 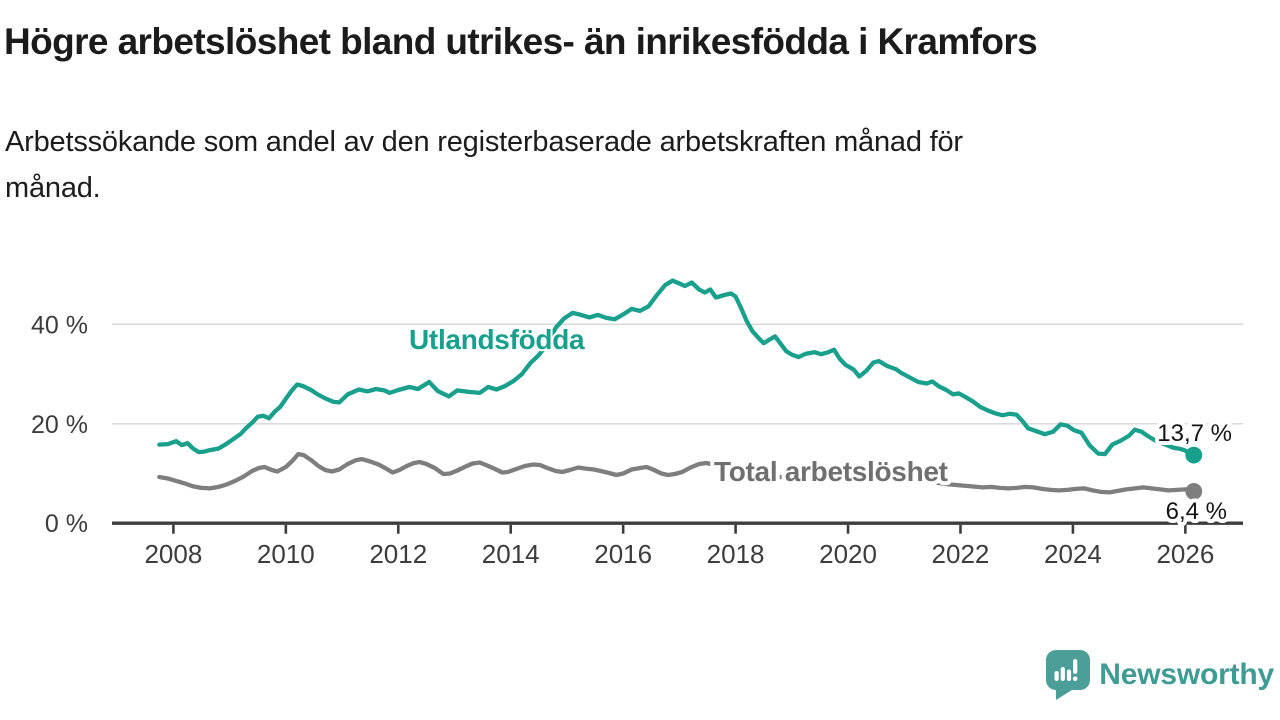 I want to click on end-value-label-utlandsfodda: 13,7 %, so click(x=1194, y=433).